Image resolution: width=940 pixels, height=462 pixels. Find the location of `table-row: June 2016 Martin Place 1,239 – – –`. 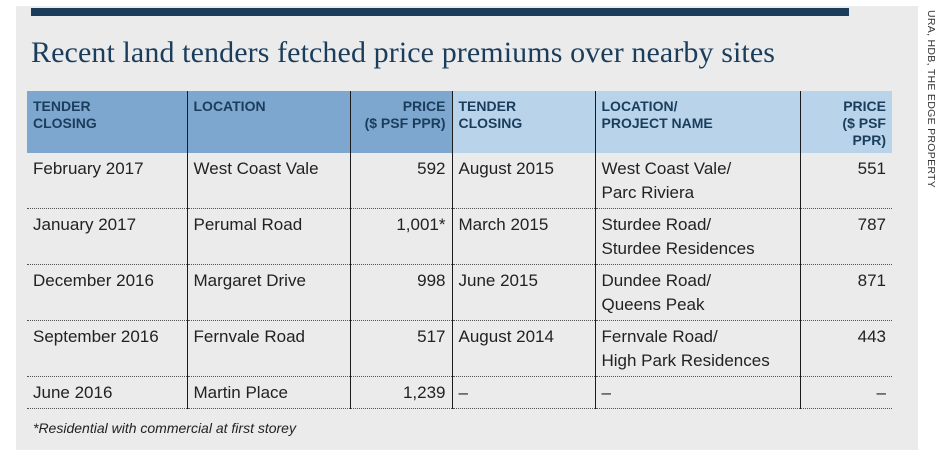

table-row: June 2016 Martin Place 1,239 – – – is located at coordinates (459, 392).